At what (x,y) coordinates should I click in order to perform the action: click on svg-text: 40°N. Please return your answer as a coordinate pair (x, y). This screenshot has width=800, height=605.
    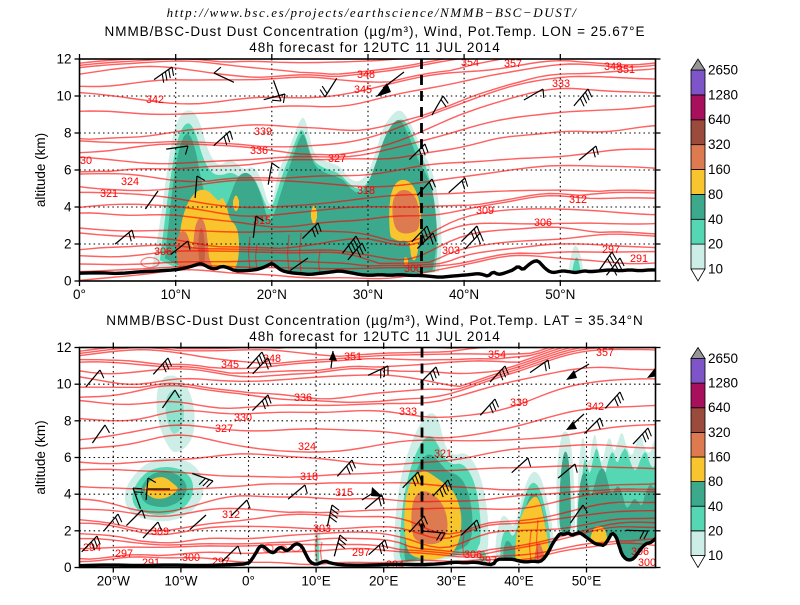
    Looking at the image, I should click on (464, 294).